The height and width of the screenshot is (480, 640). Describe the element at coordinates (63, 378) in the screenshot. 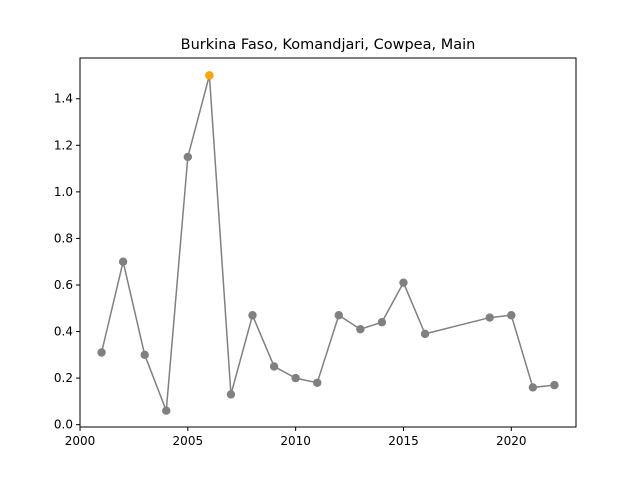

I see `y-tick-label: 0.2` at that location.